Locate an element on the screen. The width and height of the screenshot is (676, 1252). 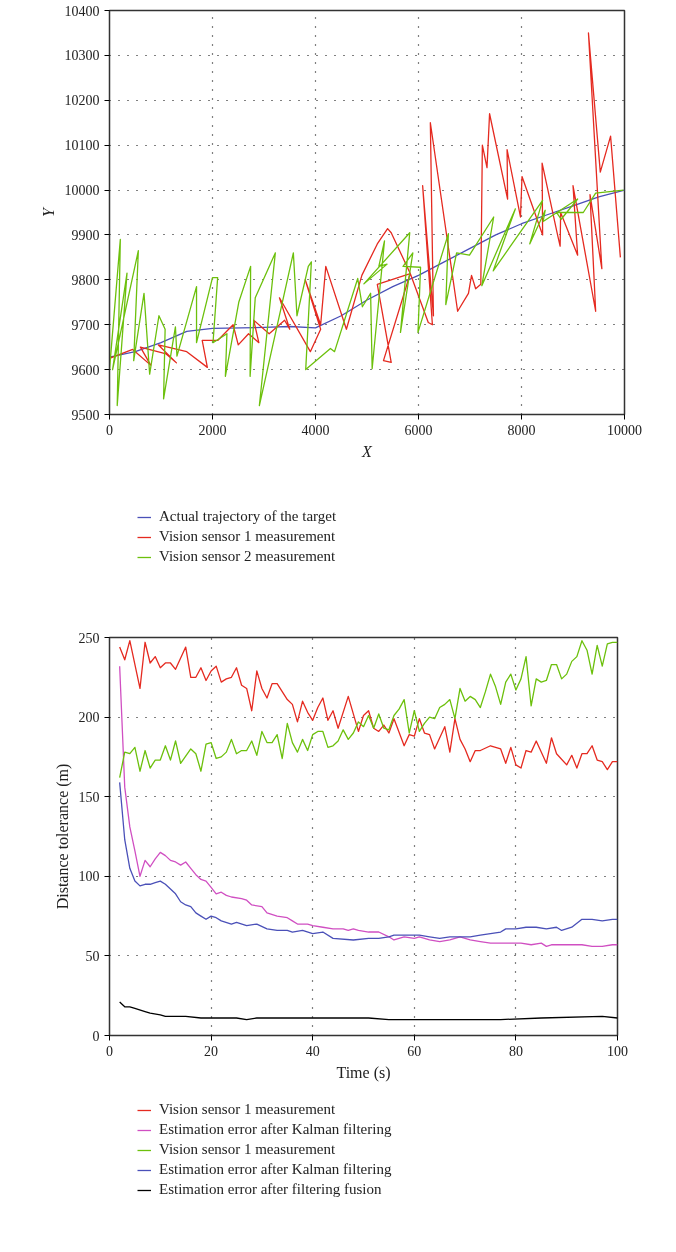
y-tick-label: 9800 is located at coordinates (85, 280).